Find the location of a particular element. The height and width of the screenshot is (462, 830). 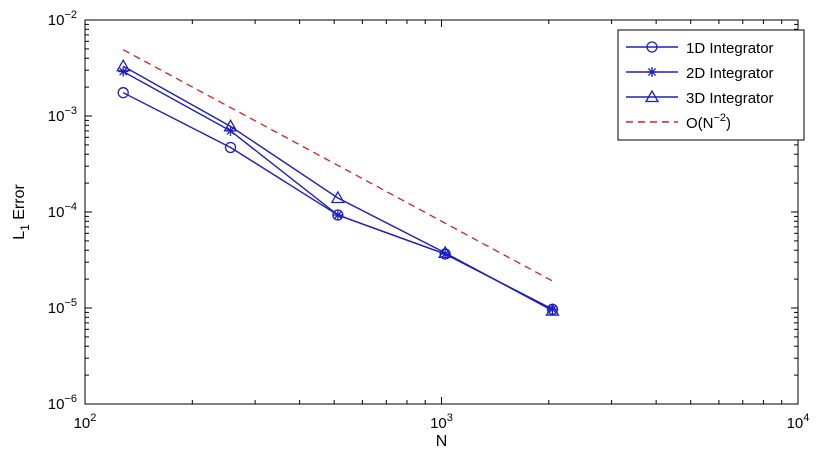

legend-box is located at coordinates (711, 85).